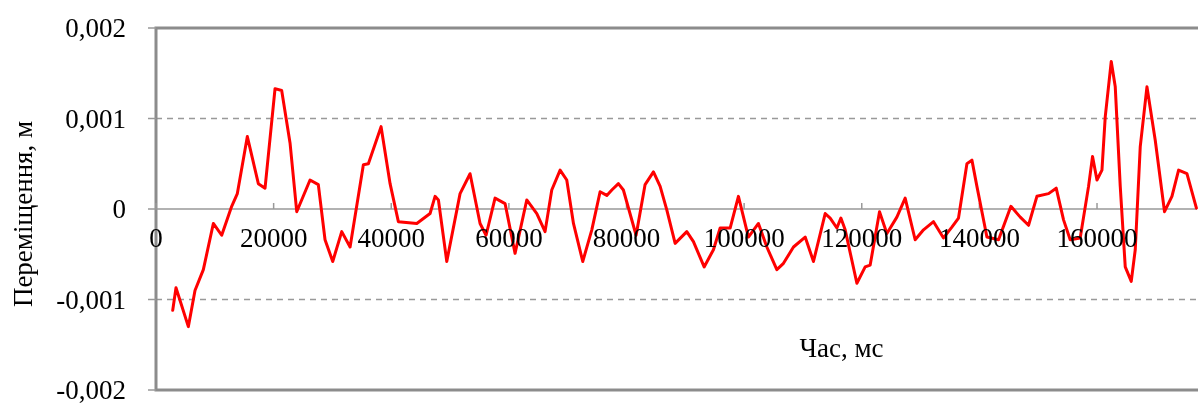 This screenshot has width=1198, height=403. What do you see at coordinates (273, 238) in the screenshot?
I see `x-tick-label: 20000` at bounding box center [273, 238].